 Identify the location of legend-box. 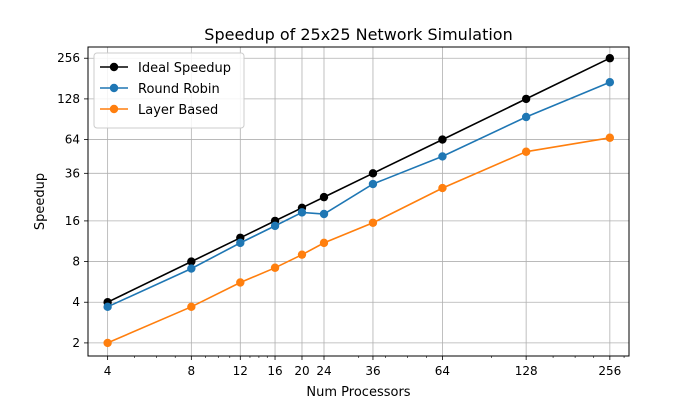
(169, 90).